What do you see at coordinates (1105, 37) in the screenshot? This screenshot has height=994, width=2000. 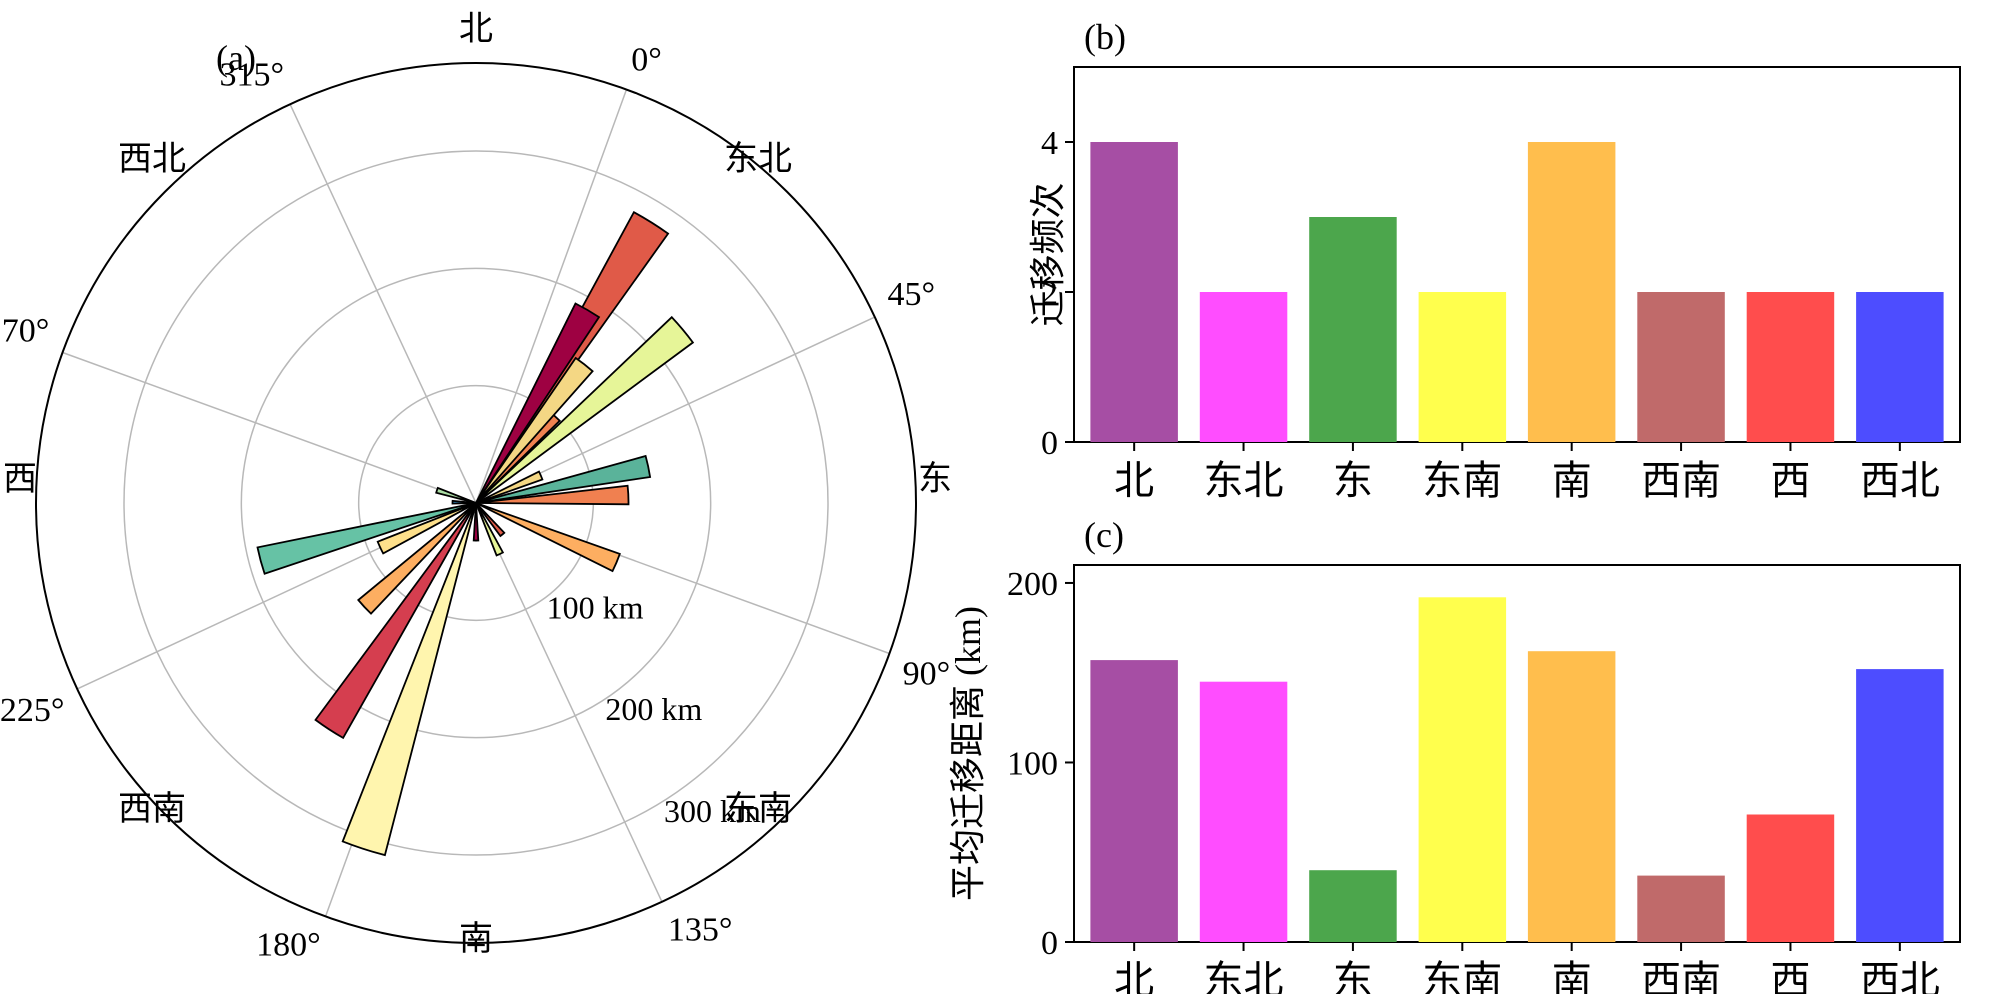 I see `panel-label-b: (b)` at bounding box center [1105, 37].